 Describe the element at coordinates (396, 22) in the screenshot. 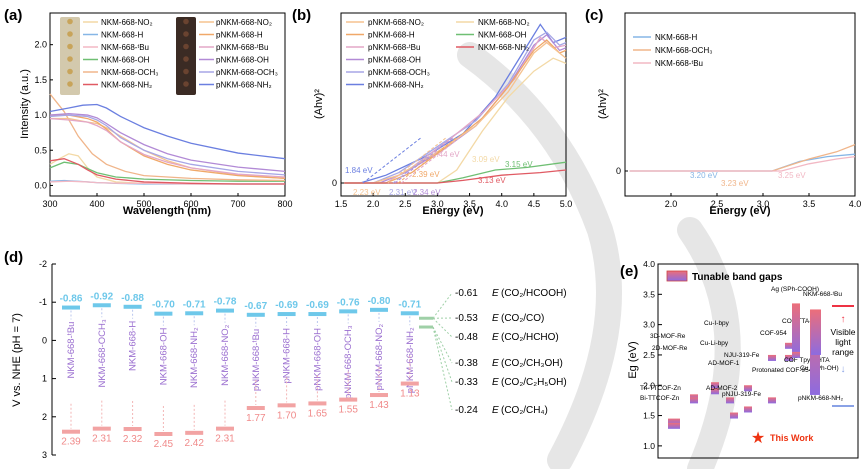

I see `legend-label-b: pNKM-668-NO₂` at that location.